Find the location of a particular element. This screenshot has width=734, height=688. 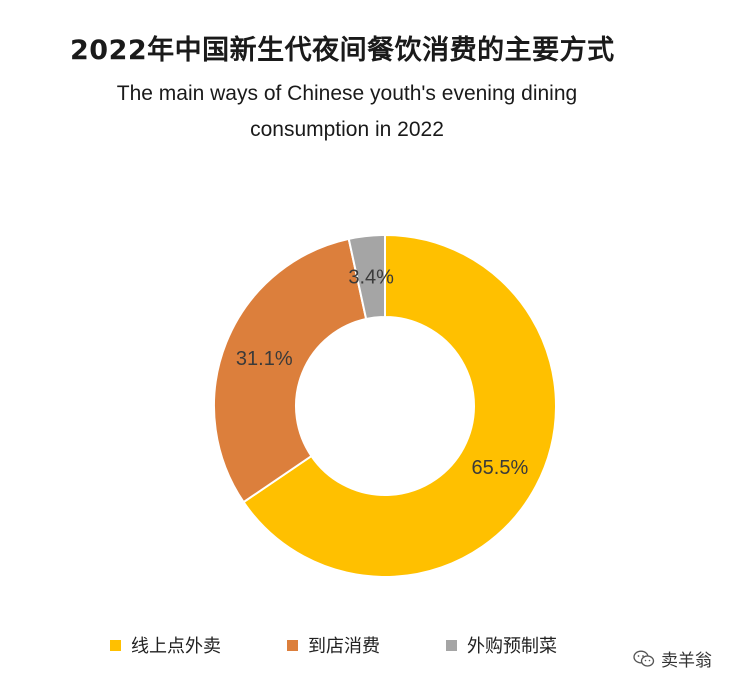

legend-swatch-in-store is located at coordinates (292, 645).